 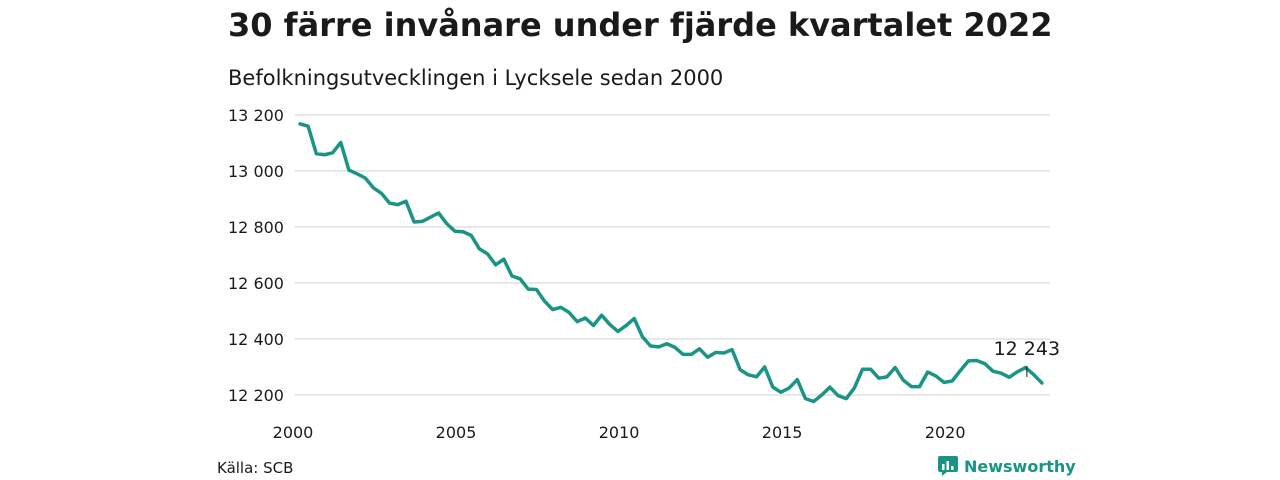 What do you see at coordinates (256, 227) in the screenshot?
I see `y-tick-label: 12 800` at bounding box center [256, 227].